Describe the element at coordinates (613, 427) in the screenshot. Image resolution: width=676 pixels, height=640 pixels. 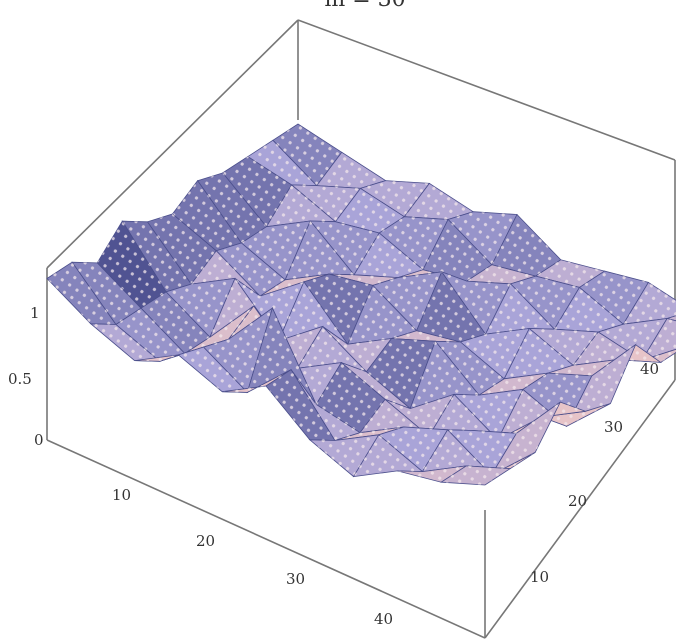
I see `y-tick-label: 30` at that location.